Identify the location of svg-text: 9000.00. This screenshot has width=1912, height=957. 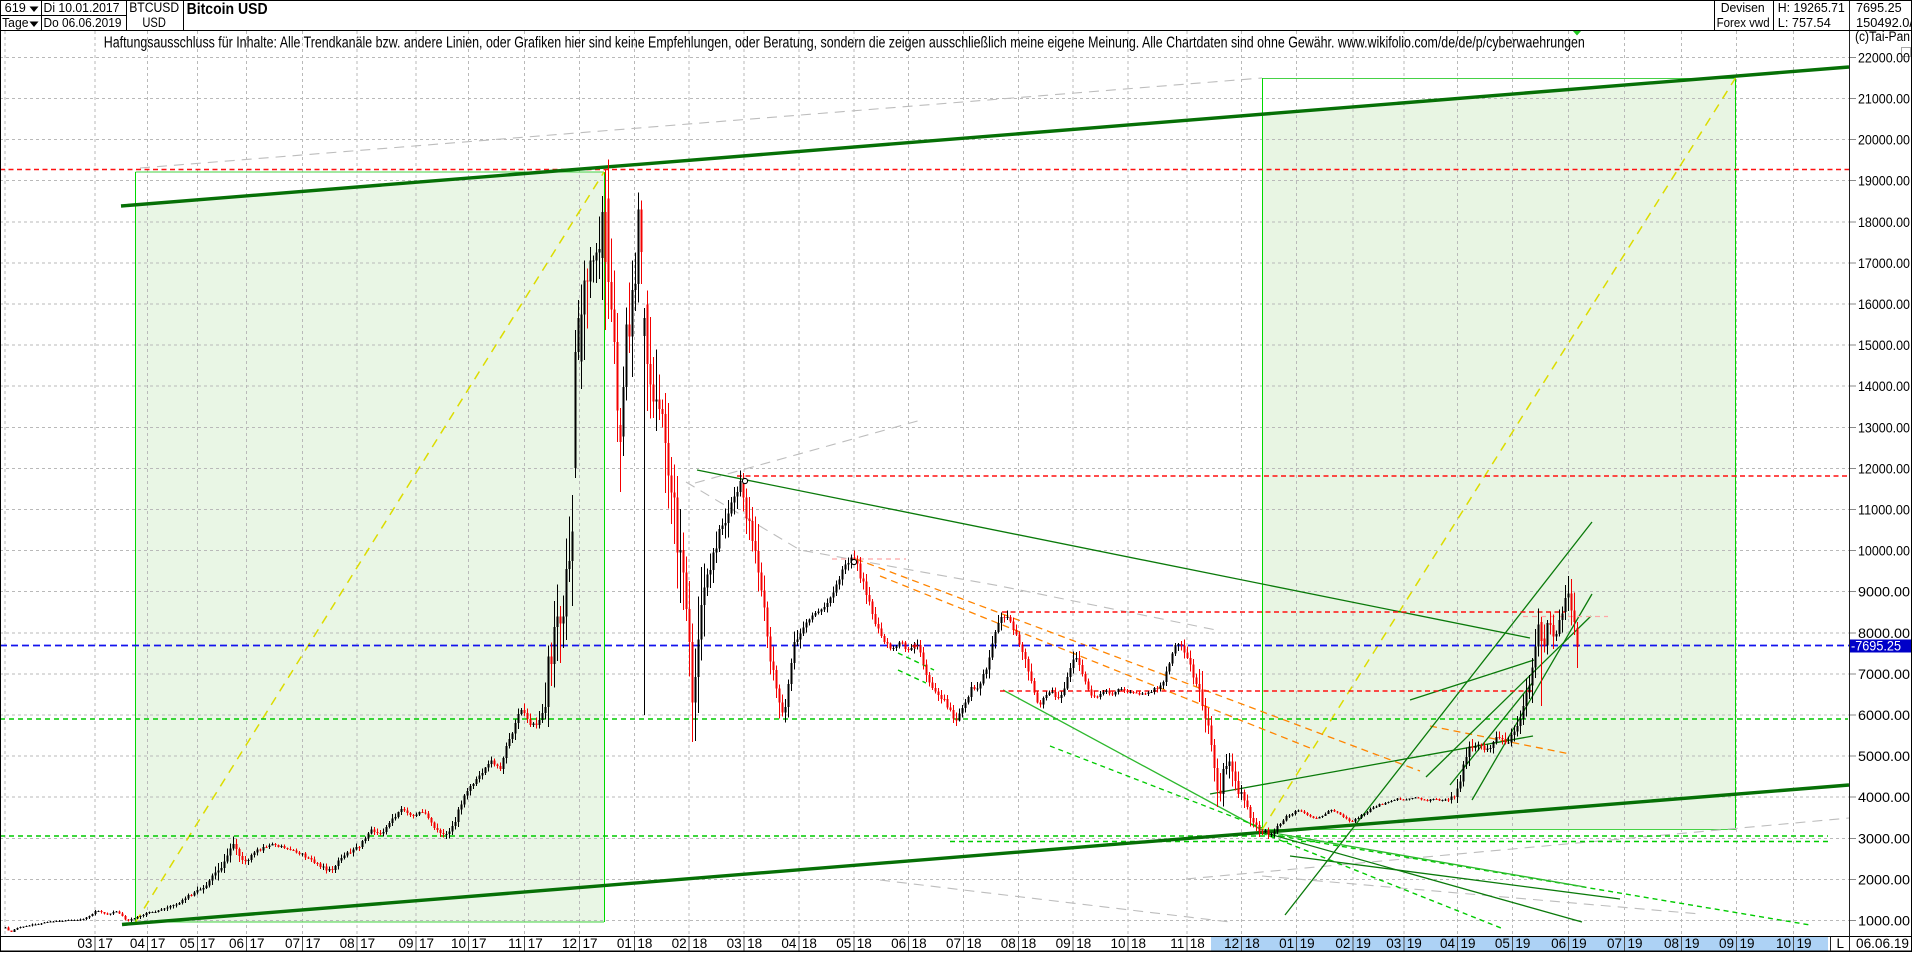
(1884, 592).